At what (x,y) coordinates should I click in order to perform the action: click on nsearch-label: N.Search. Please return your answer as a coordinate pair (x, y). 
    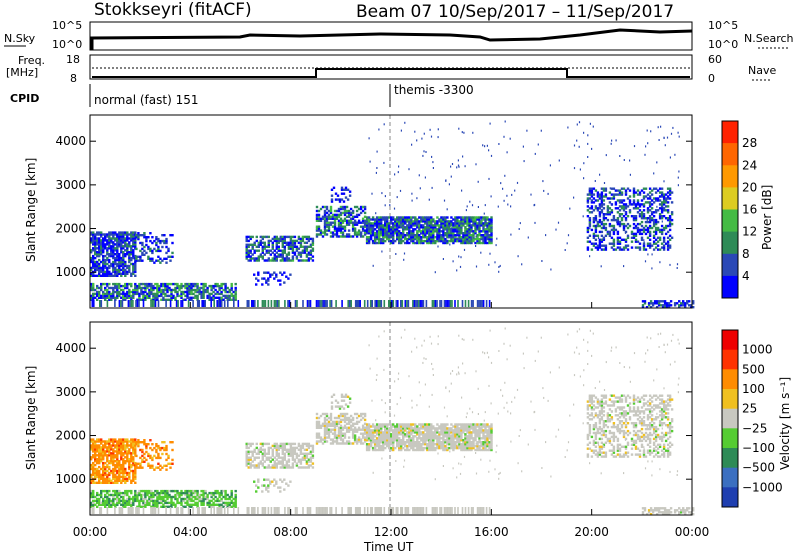
    Looking at the image, I should click on (769, 38).